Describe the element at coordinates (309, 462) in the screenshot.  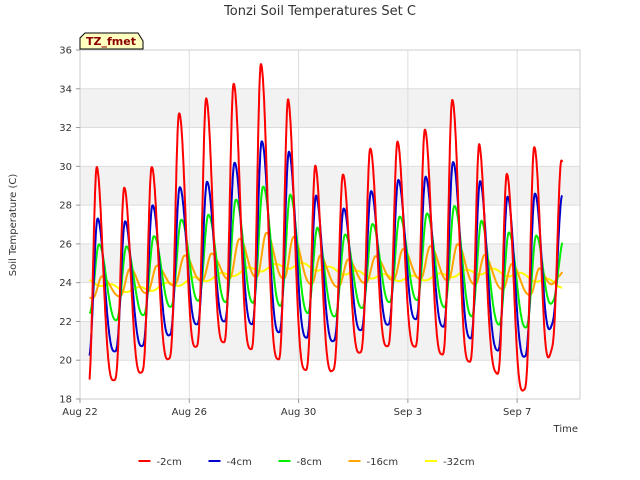
I see `legend-label: -8cm` at that location.